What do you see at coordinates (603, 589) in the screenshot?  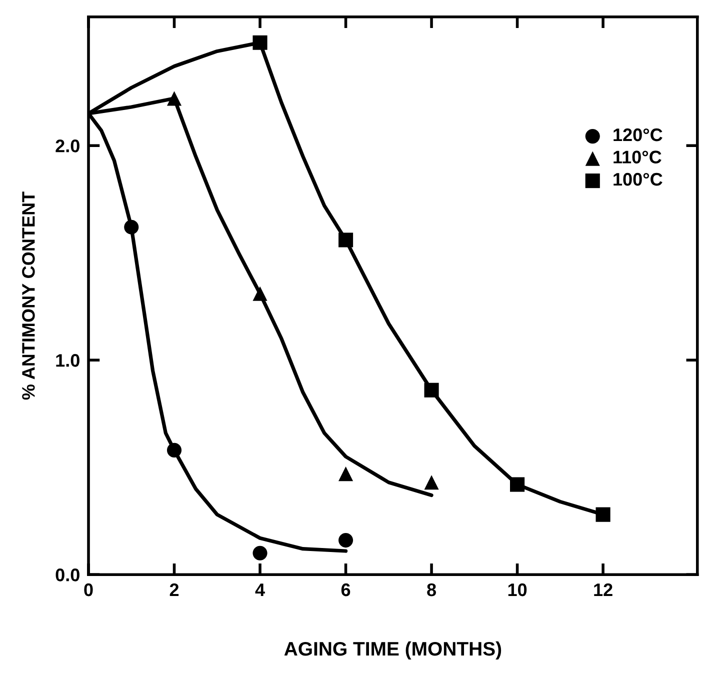 I see `x-tick-label: 12` at bounding box center [603, 589].